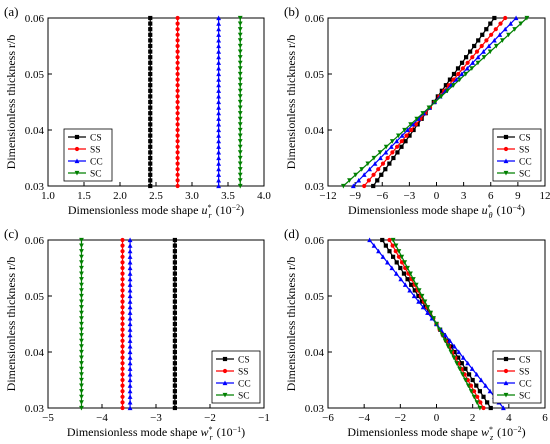 The width and height of the screenshot is (550, 444). Describe the element at coordinates (88, 155) in the screenshot. I see `legend-box` at that location.